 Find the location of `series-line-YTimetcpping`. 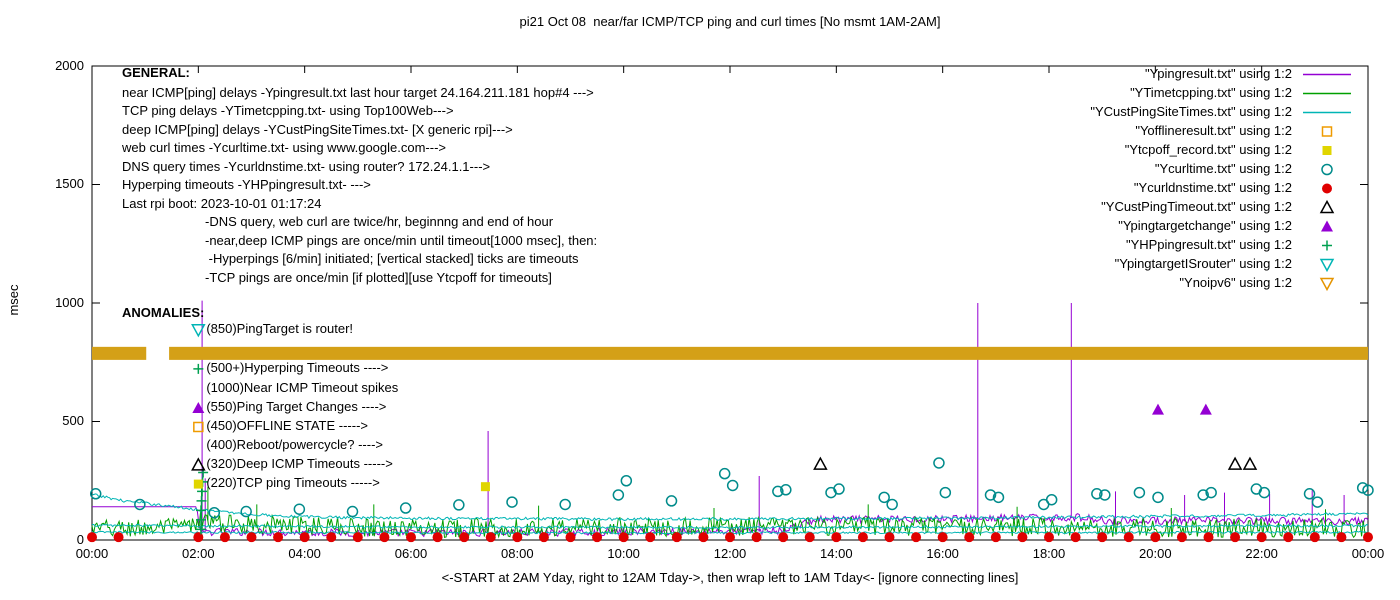

series-line-YTimetcpping is located at coordinates (730, 509).